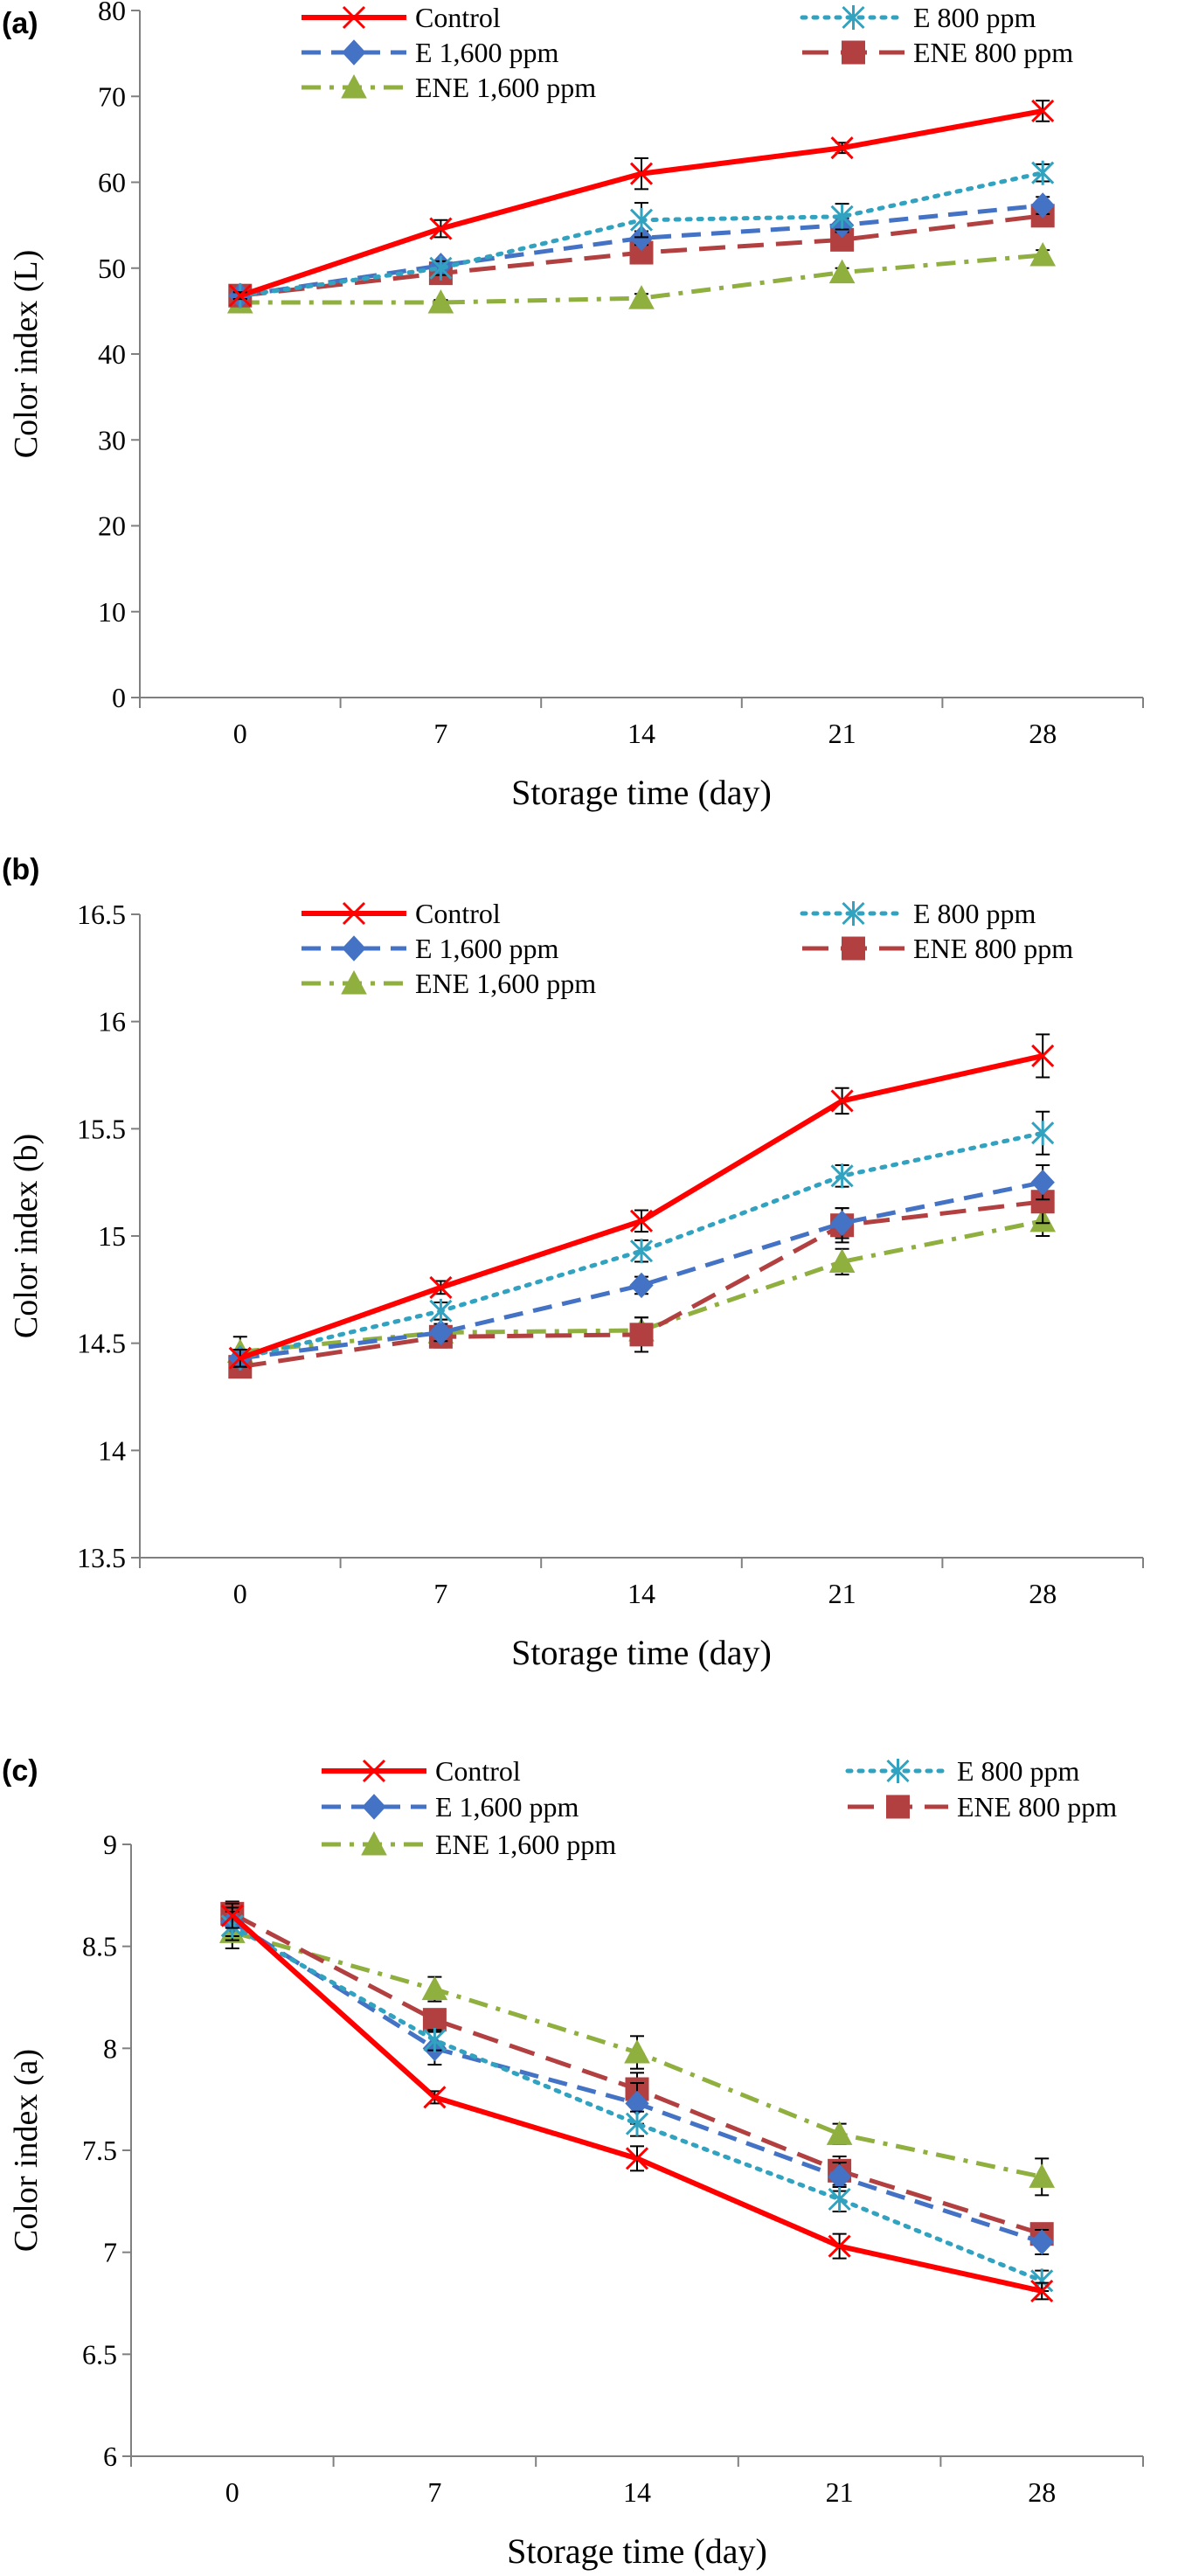 The width and height of the screenshot is (1199, 2576). I want to click on y-tick-label: 15, so click(112, 1236).